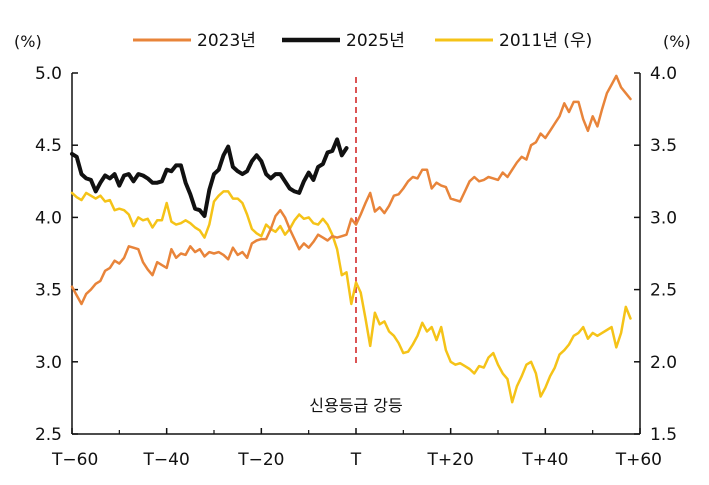  I want to click on x-tick-label: T−60, so click(74, 460).